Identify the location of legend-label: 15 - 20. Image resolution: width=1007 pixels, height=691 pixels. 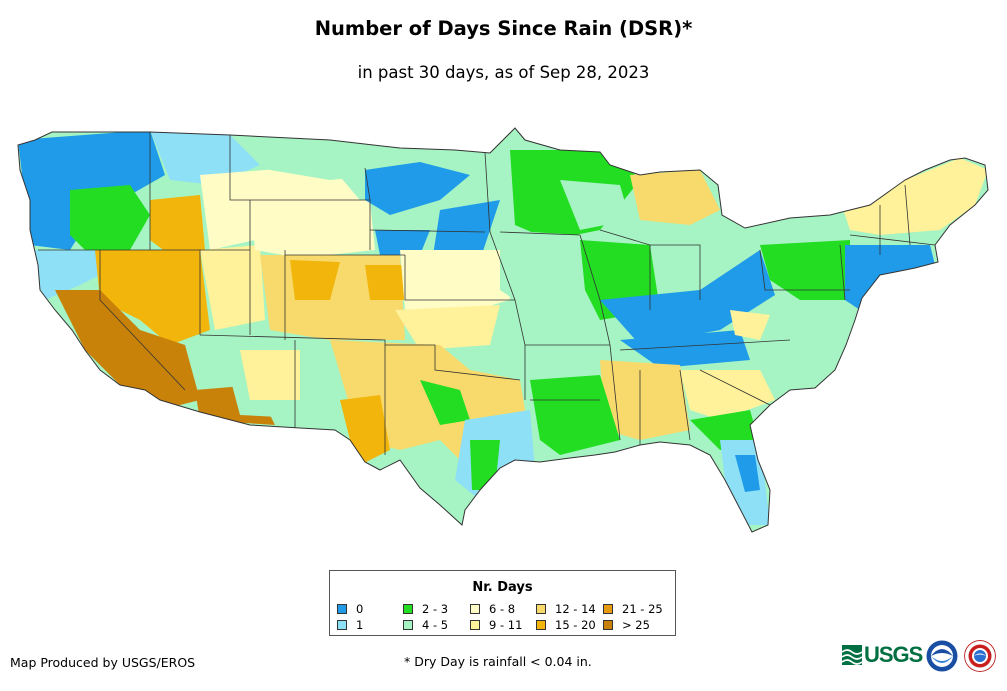
(575, 625).